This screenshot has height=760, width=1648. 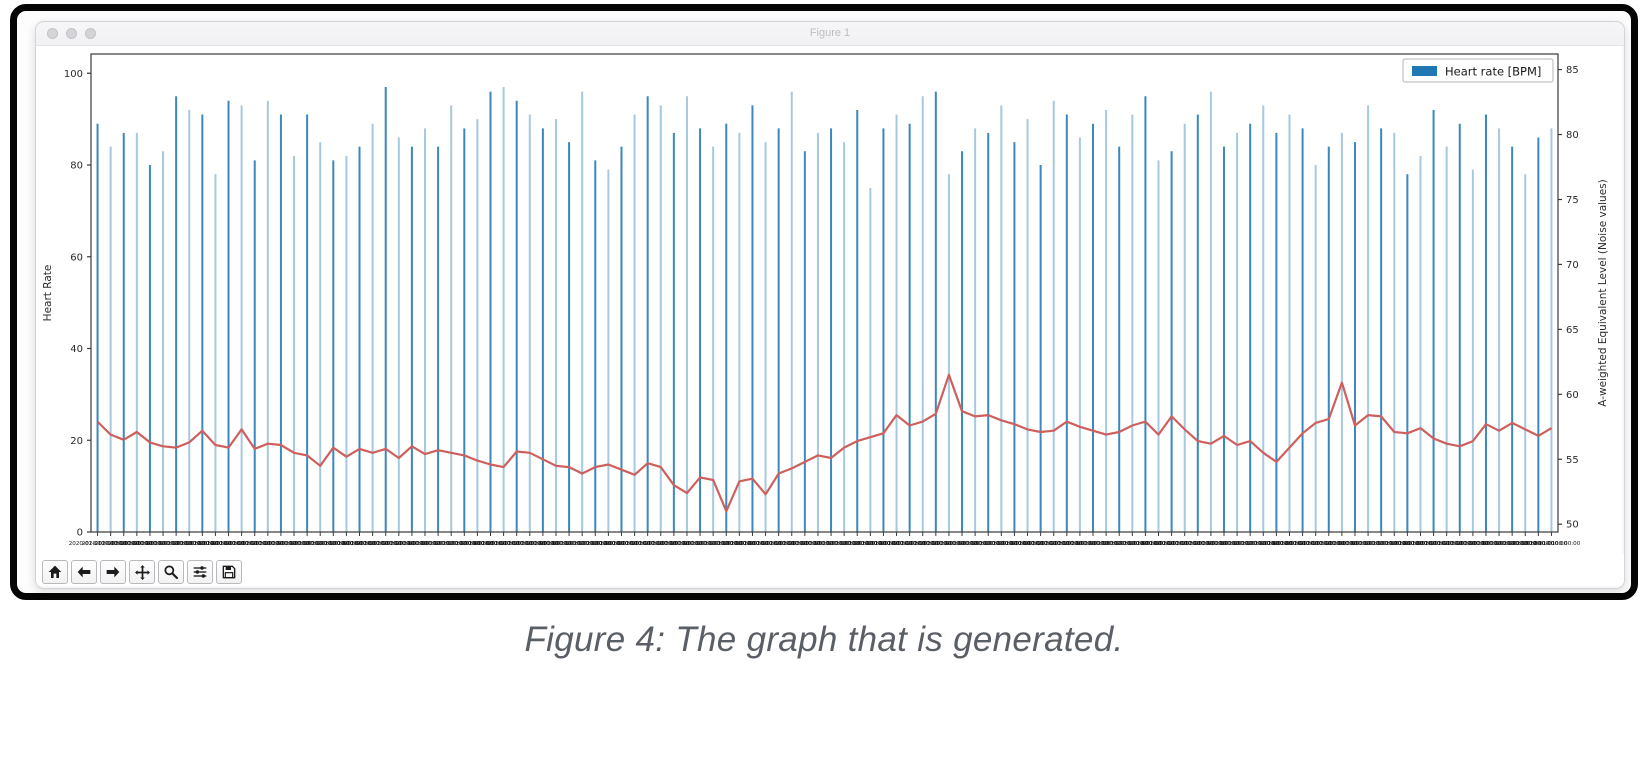 I want to click on home-button, so click(x=55, y=572).